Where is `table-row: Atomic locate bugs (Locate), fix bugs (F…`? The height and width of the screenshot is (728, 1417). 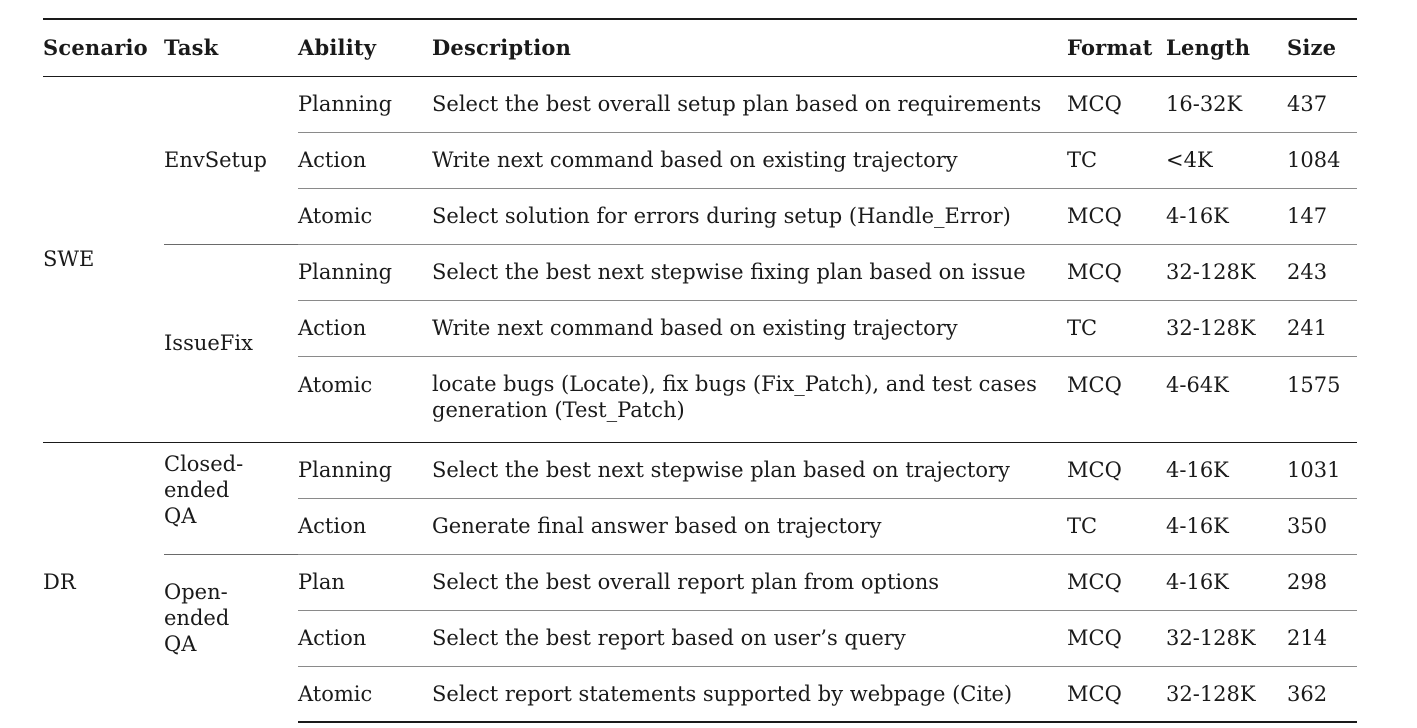
table-row: Atomic locate bugs (Locate), fix bugs (F… is located at coordinates (700, 398).